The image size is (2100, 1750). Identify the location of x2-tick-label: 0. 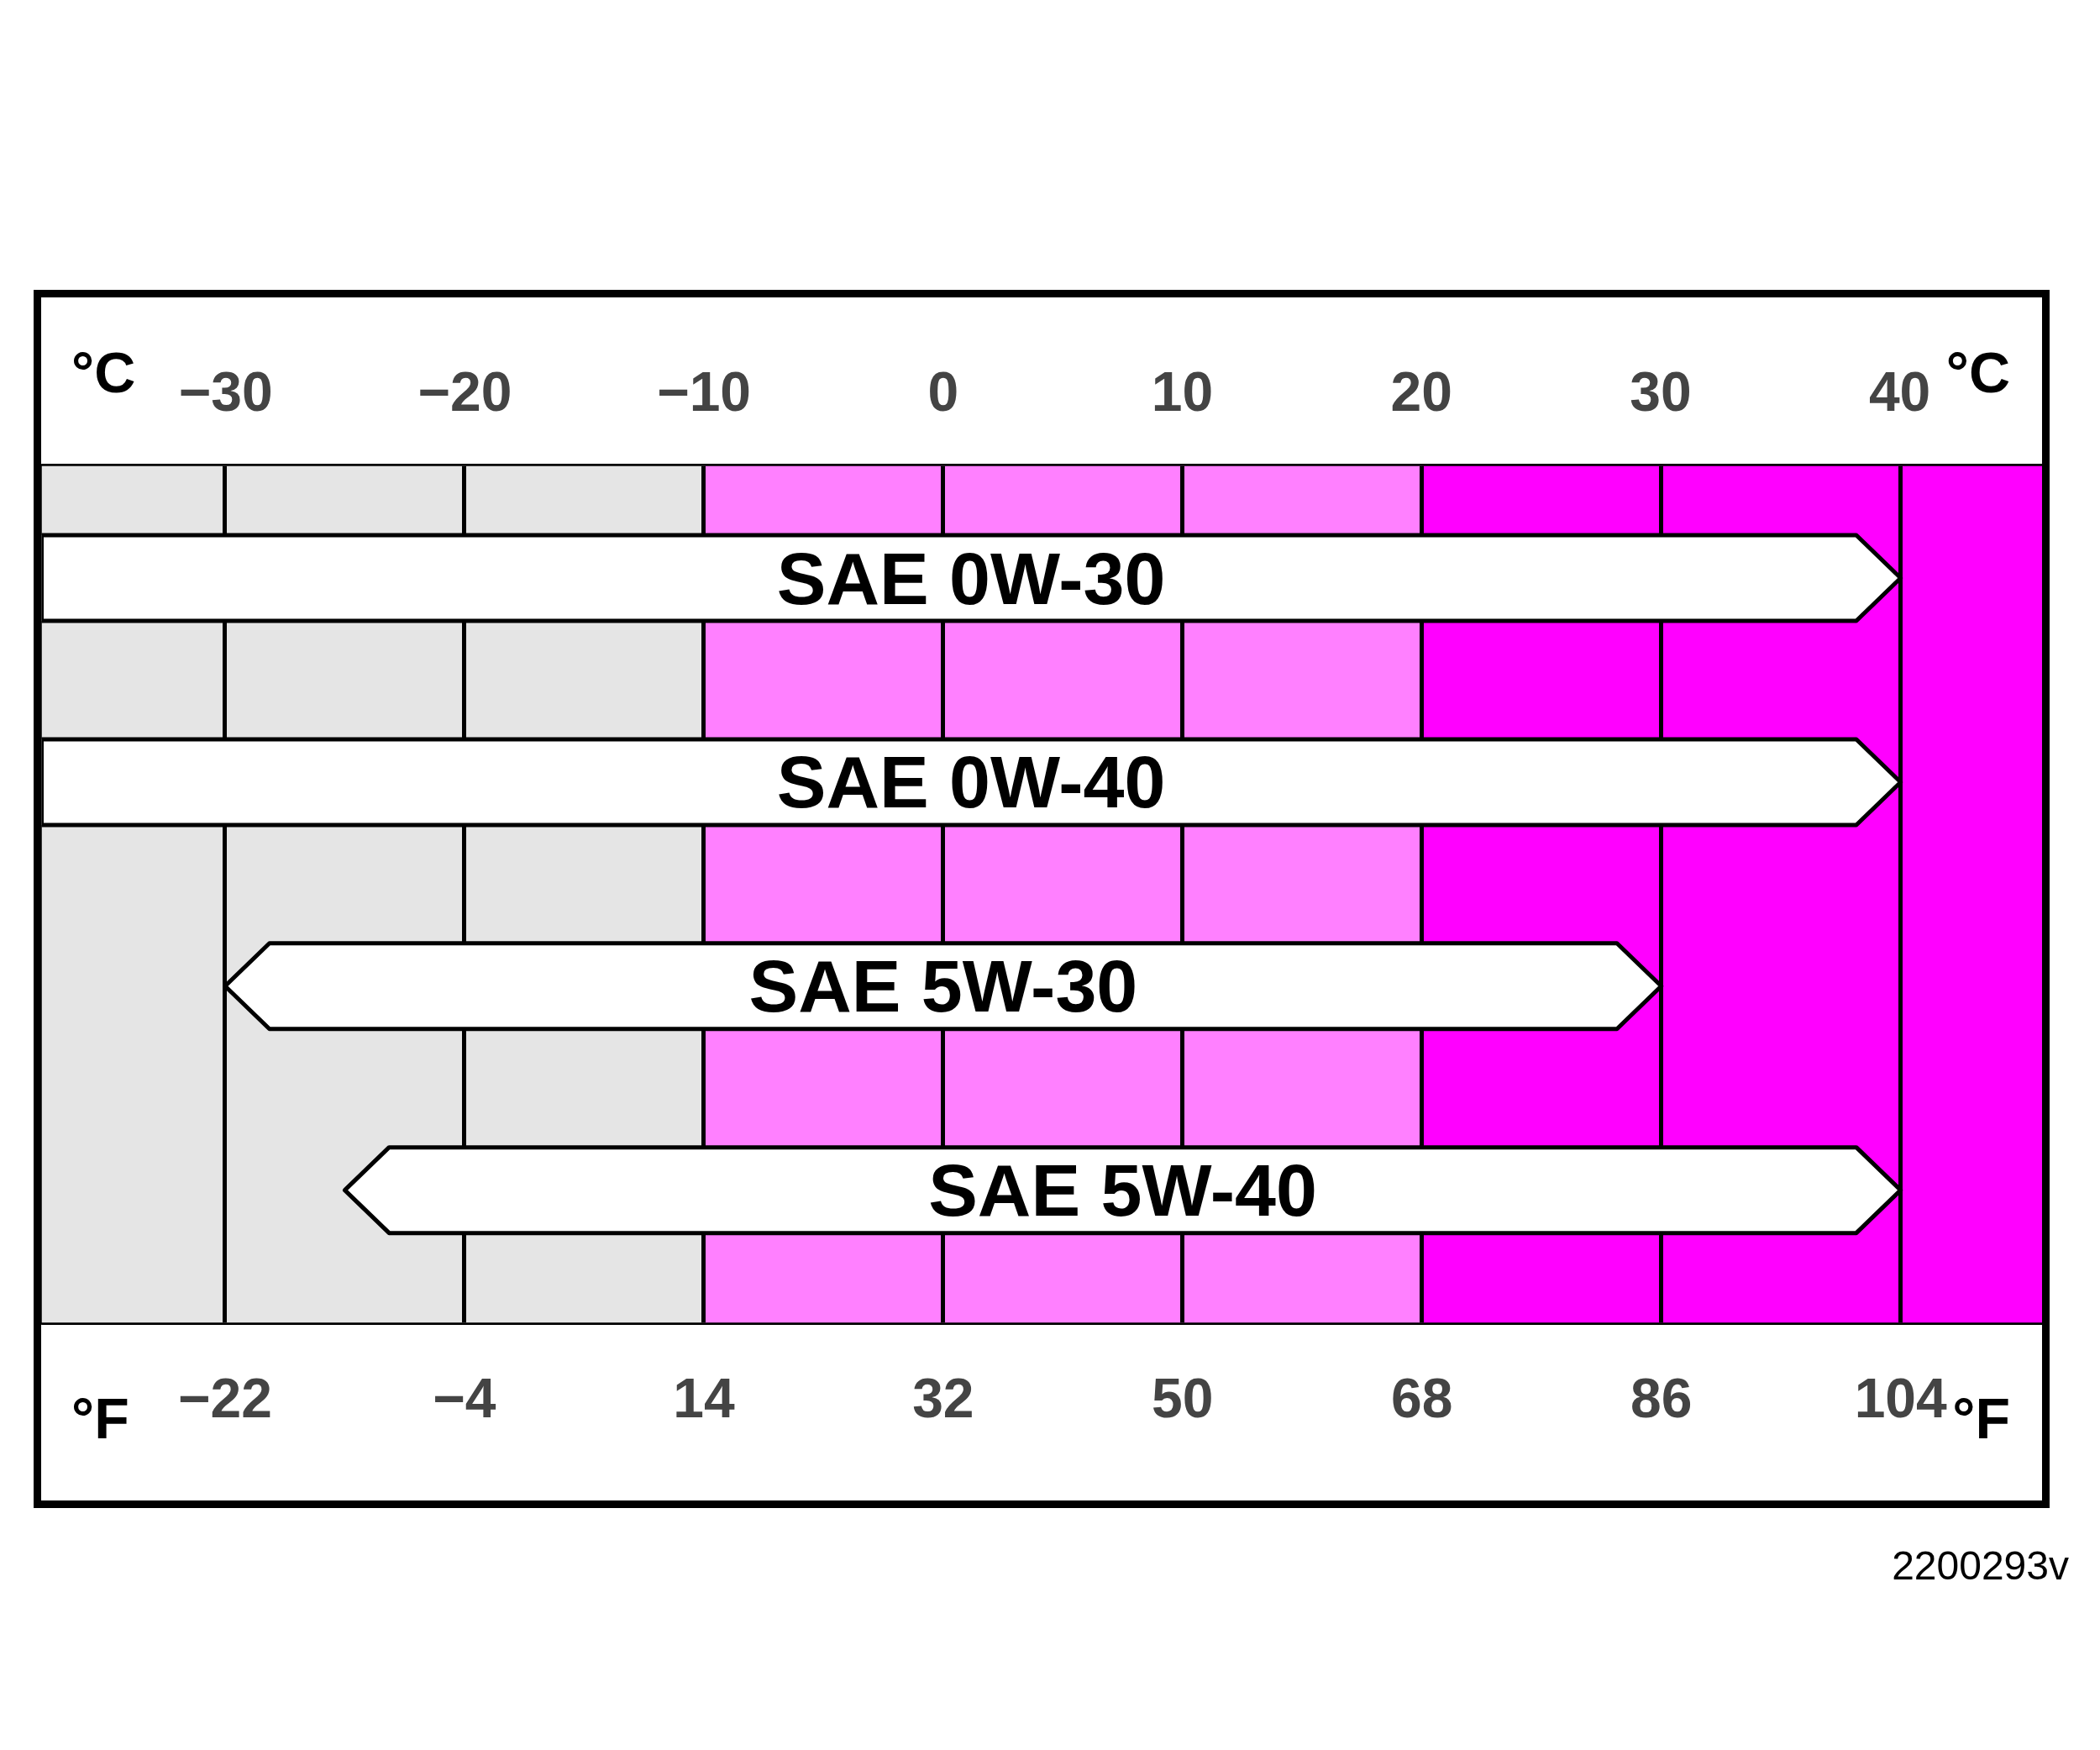
(943, 392).